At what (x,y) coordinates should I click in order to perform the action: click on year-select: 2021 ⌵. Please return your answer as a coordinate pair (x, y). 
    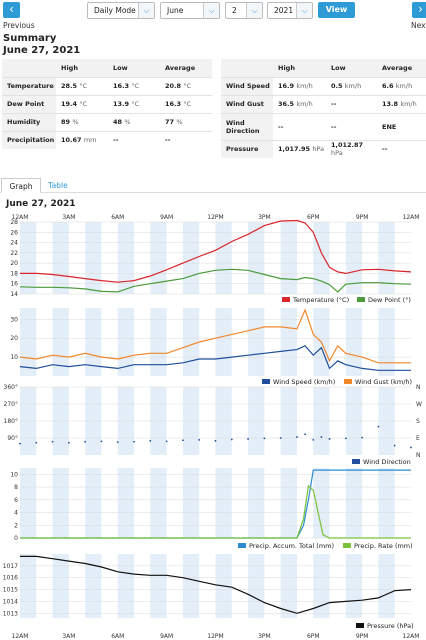
    Looking at the image, I should click on (290, 10).